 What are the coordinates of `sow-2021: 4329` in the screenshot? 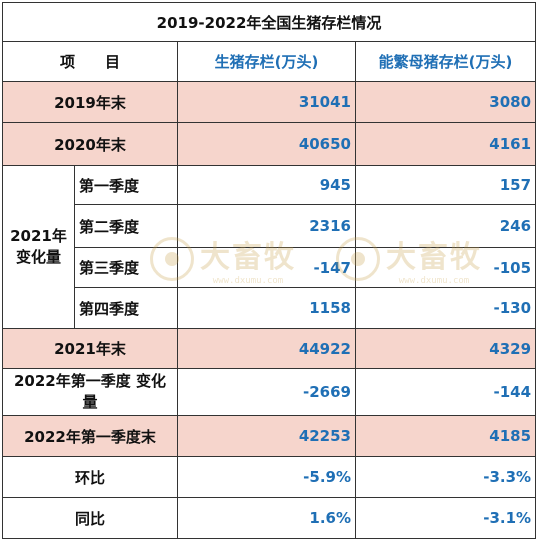 It's located at (445, 348).